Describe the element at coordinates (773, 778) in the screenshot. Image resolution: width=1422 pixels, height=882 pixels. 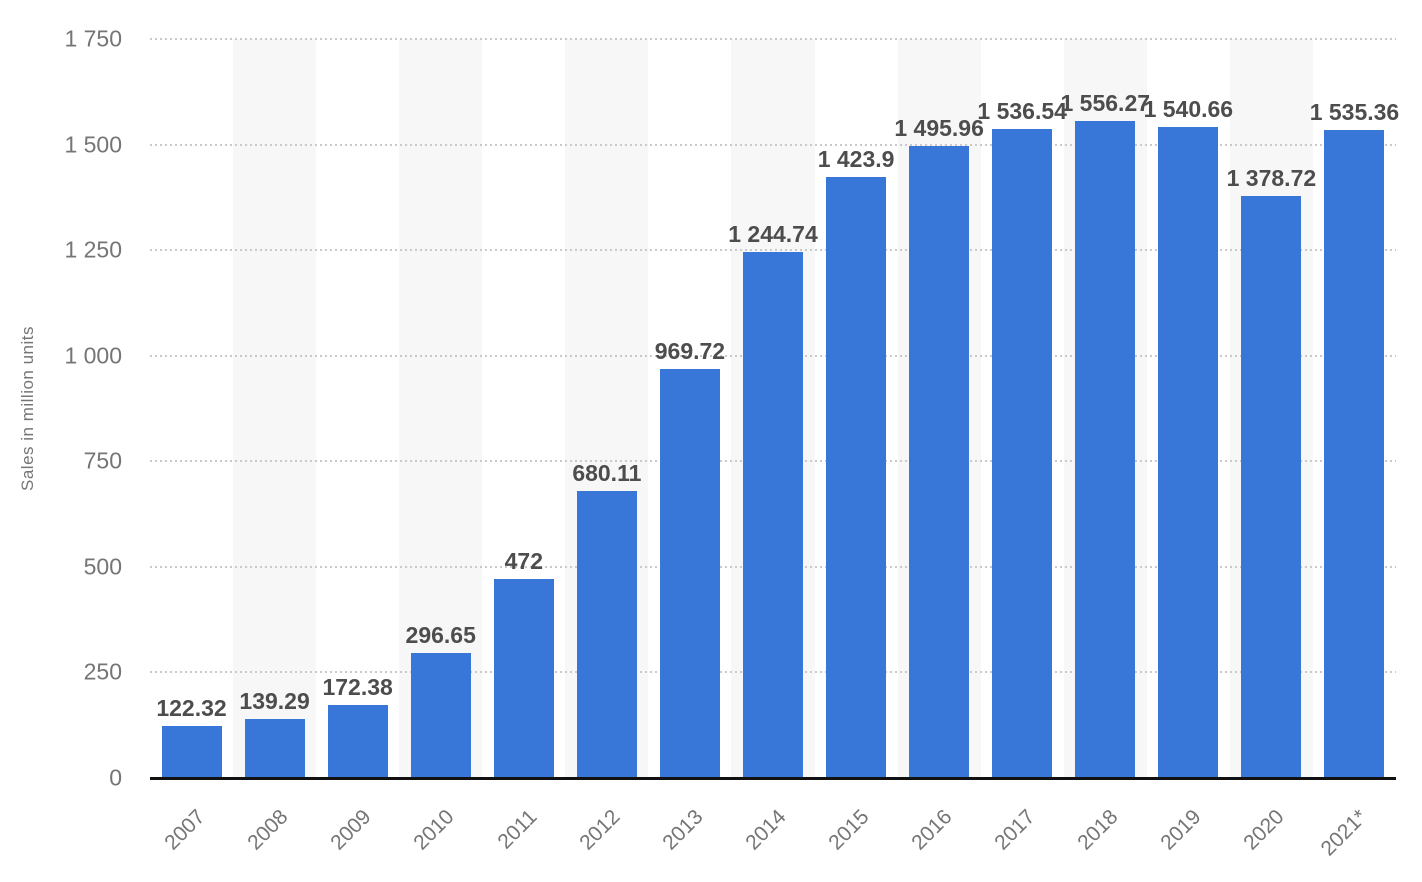
I see `x-axis-line` at that location.